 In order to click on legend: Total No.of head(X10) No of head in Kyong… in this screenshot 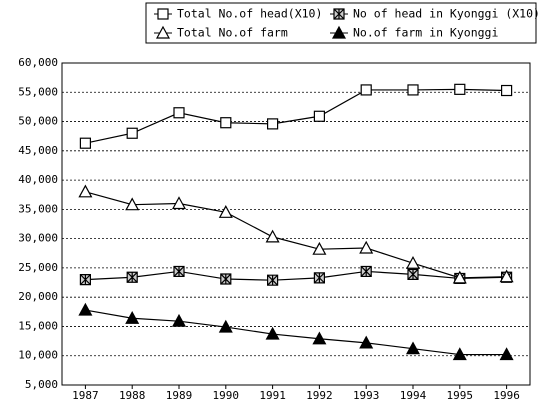, I will do `click(347, 23)`.